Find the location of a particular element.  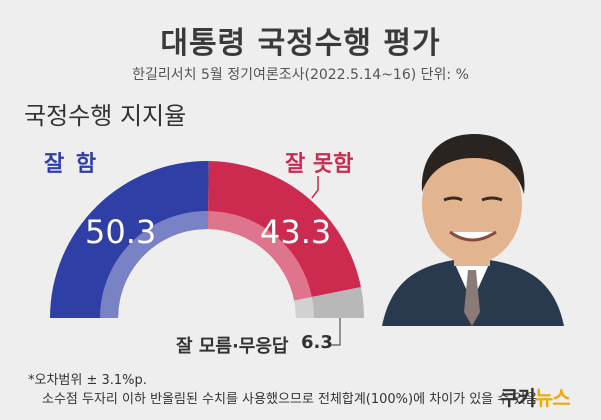

slice-good is located at coordinates (129, 239).